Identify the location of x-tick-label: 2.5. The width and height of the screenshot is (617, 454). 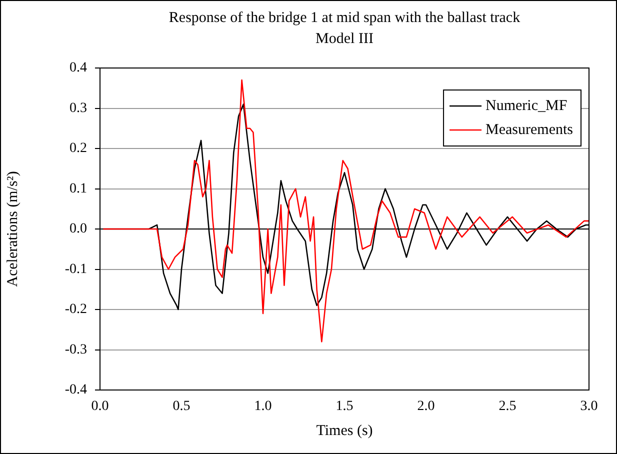
(507, 406).